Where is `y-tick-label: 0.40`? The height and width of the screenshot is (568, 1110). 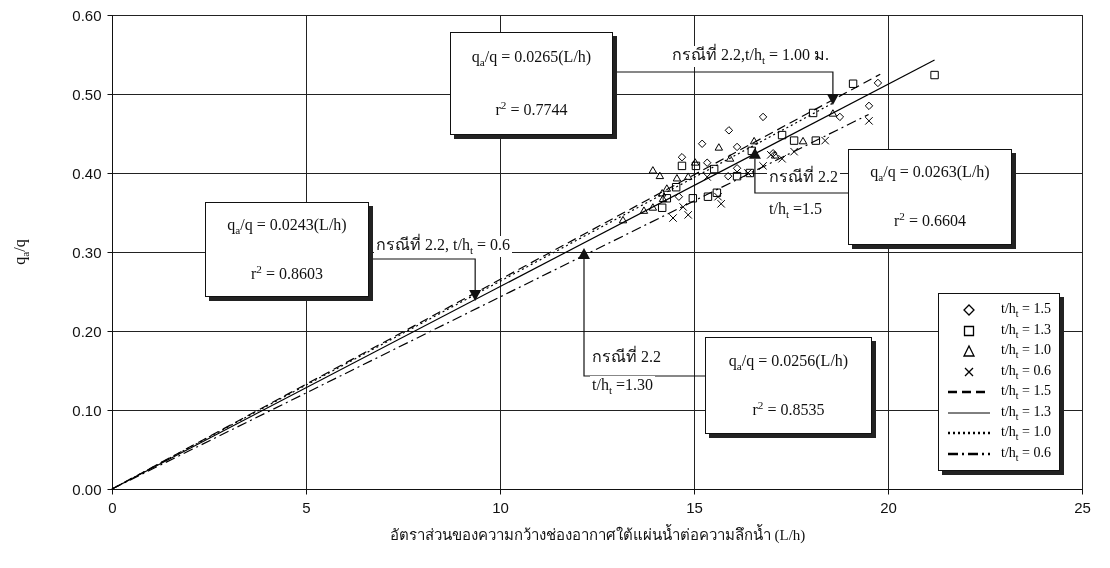 y-tick-label: 0.40 is located at coordinates (87, 173).